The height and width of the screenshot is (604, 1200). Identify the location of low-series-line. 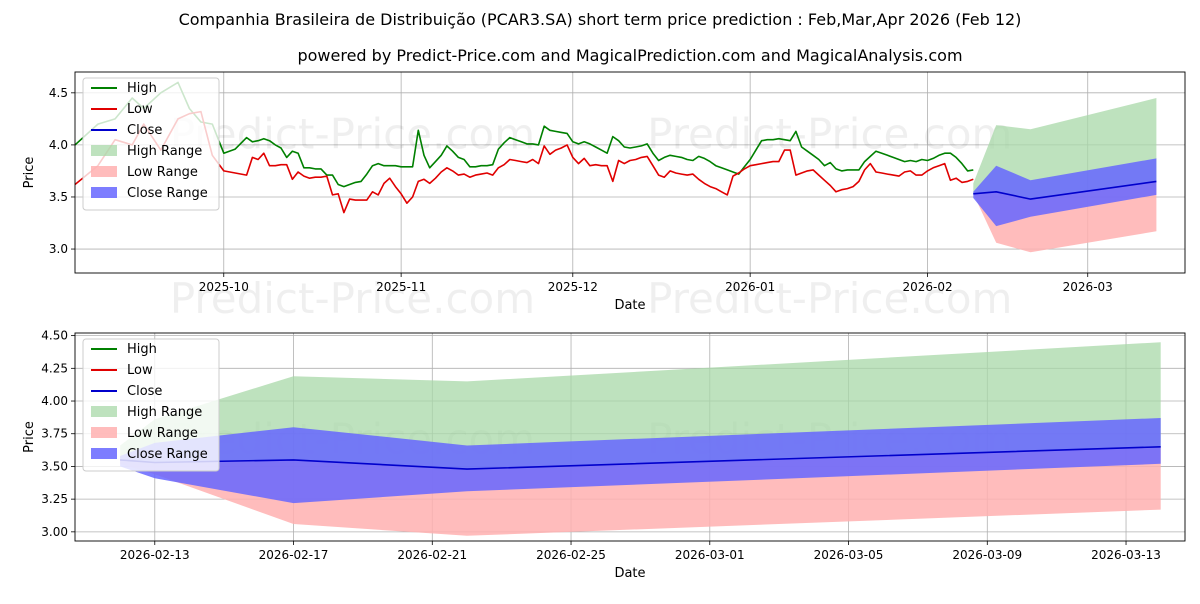
(524, 162).